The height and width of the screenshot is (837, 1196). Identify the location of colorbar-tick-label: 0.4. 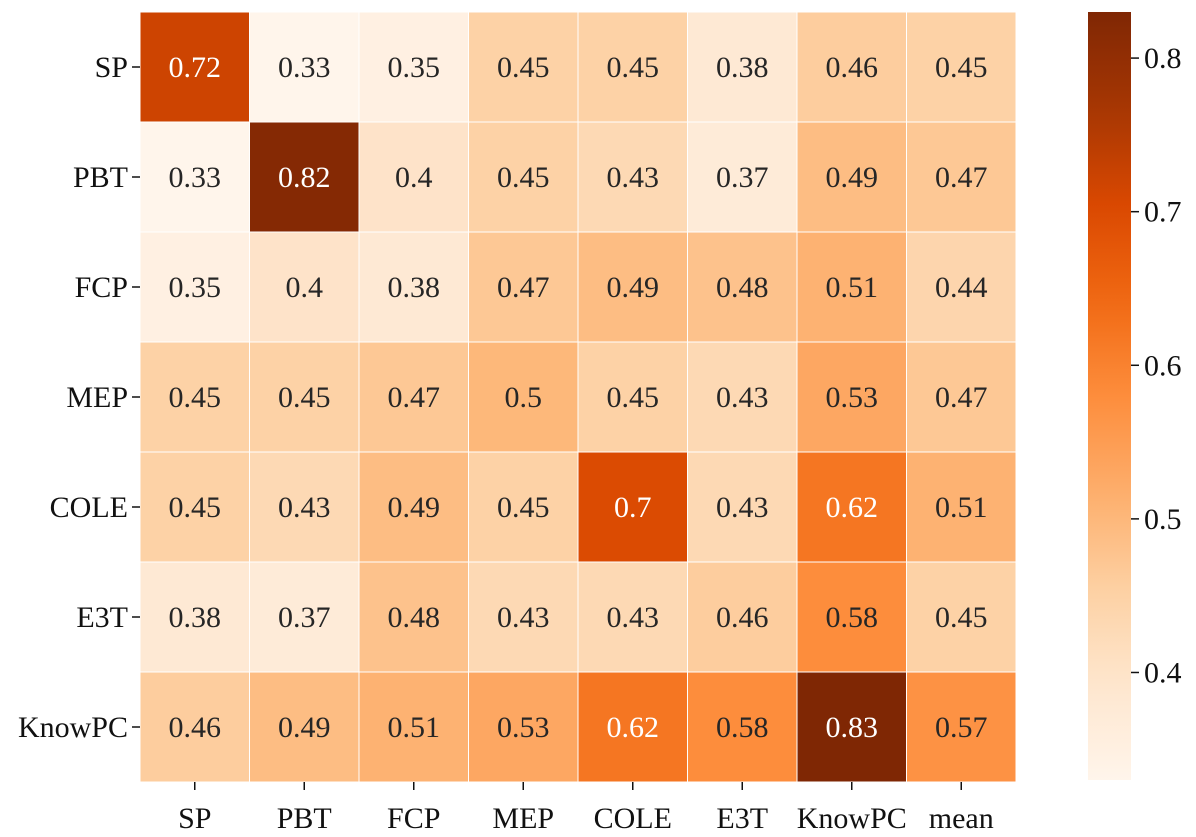
(1163, 672).